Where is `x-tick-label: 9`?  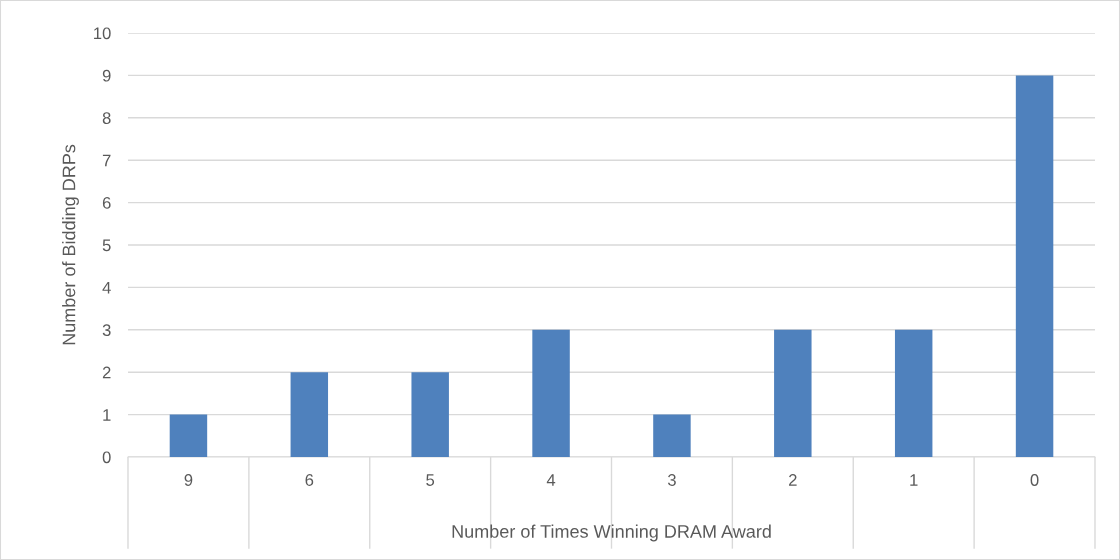 x-tick-label: 9 is located at coordinates (188, 480).